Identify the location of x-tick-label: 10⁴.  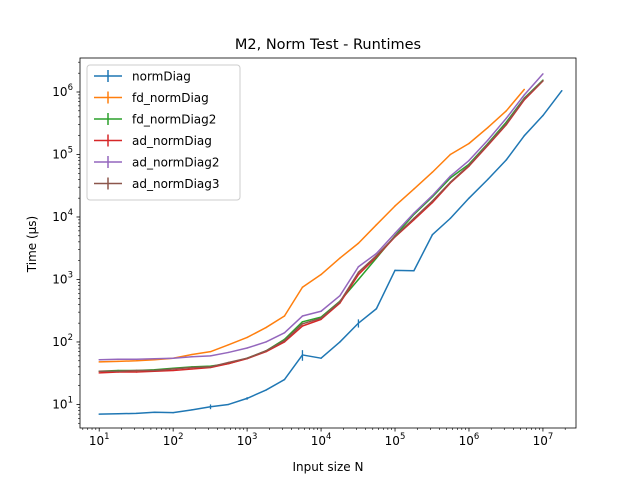
(321, 440).